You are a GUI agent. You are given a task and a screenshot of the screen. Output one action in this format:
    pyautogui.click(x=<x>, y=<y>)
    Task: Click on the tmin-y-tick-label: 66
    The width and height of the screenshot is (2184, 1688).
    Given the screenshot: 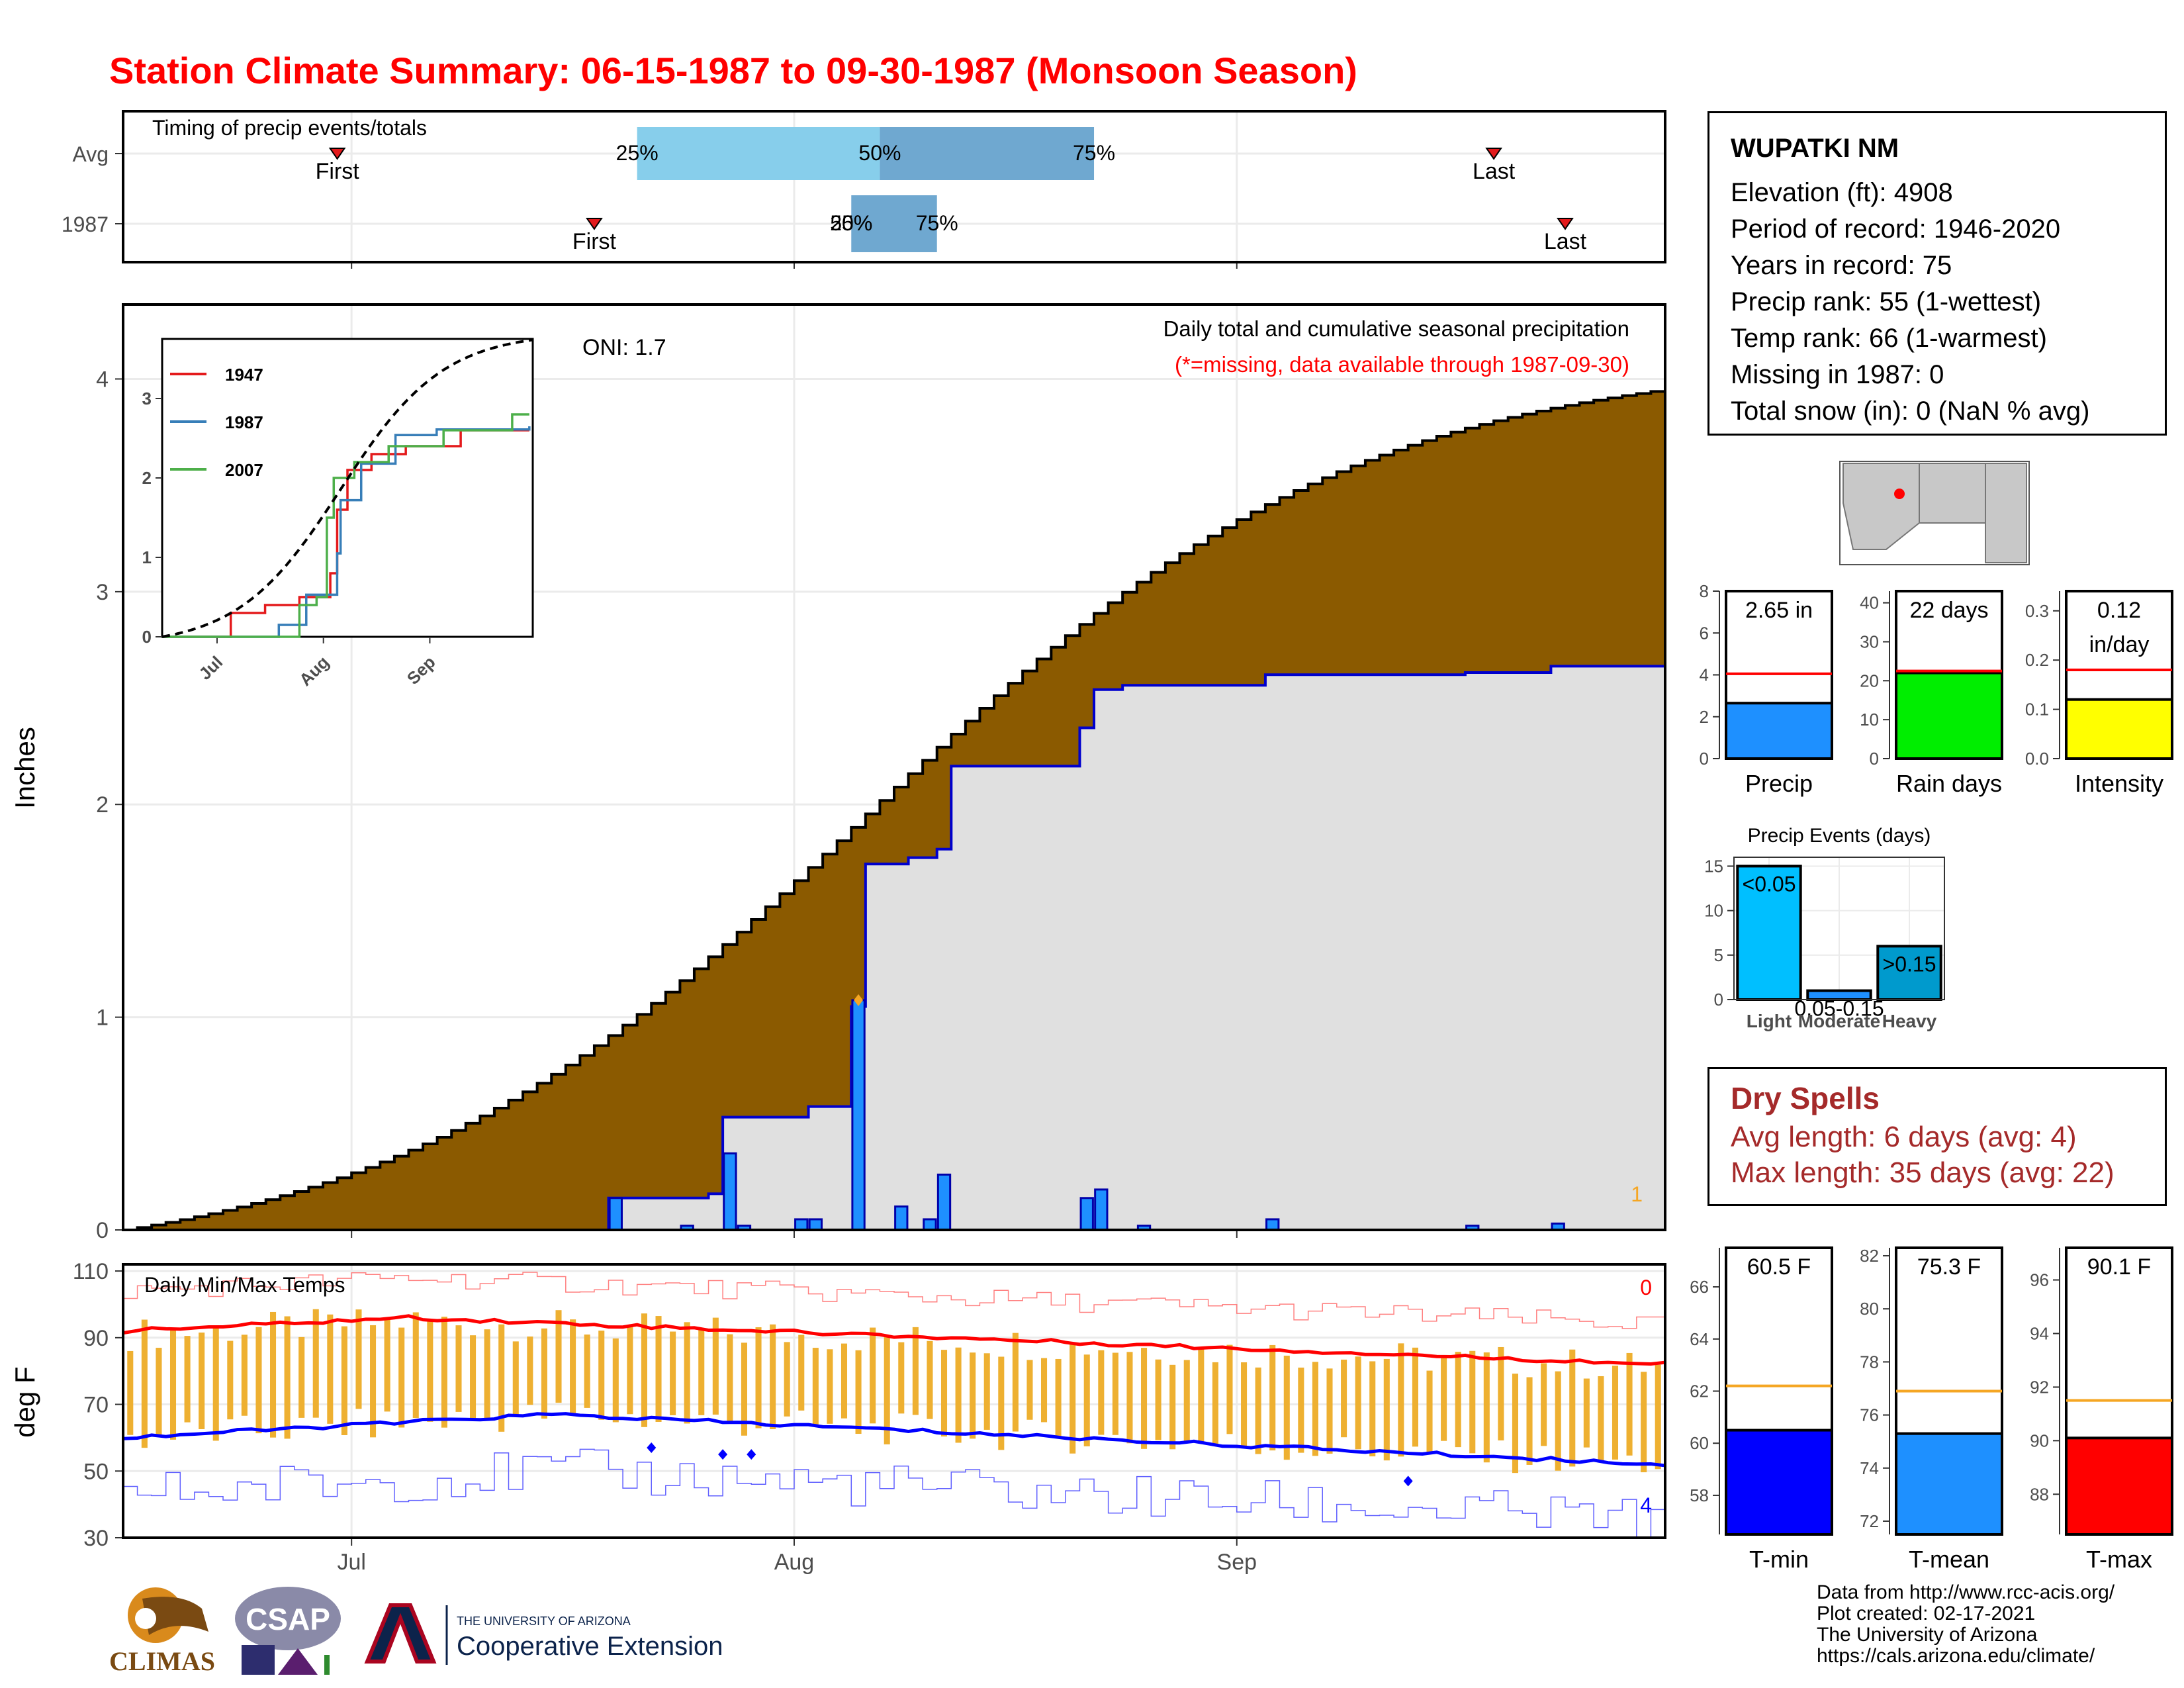 What is the action you would take?
    pyautogui.click(x=1699, y=1287)
    